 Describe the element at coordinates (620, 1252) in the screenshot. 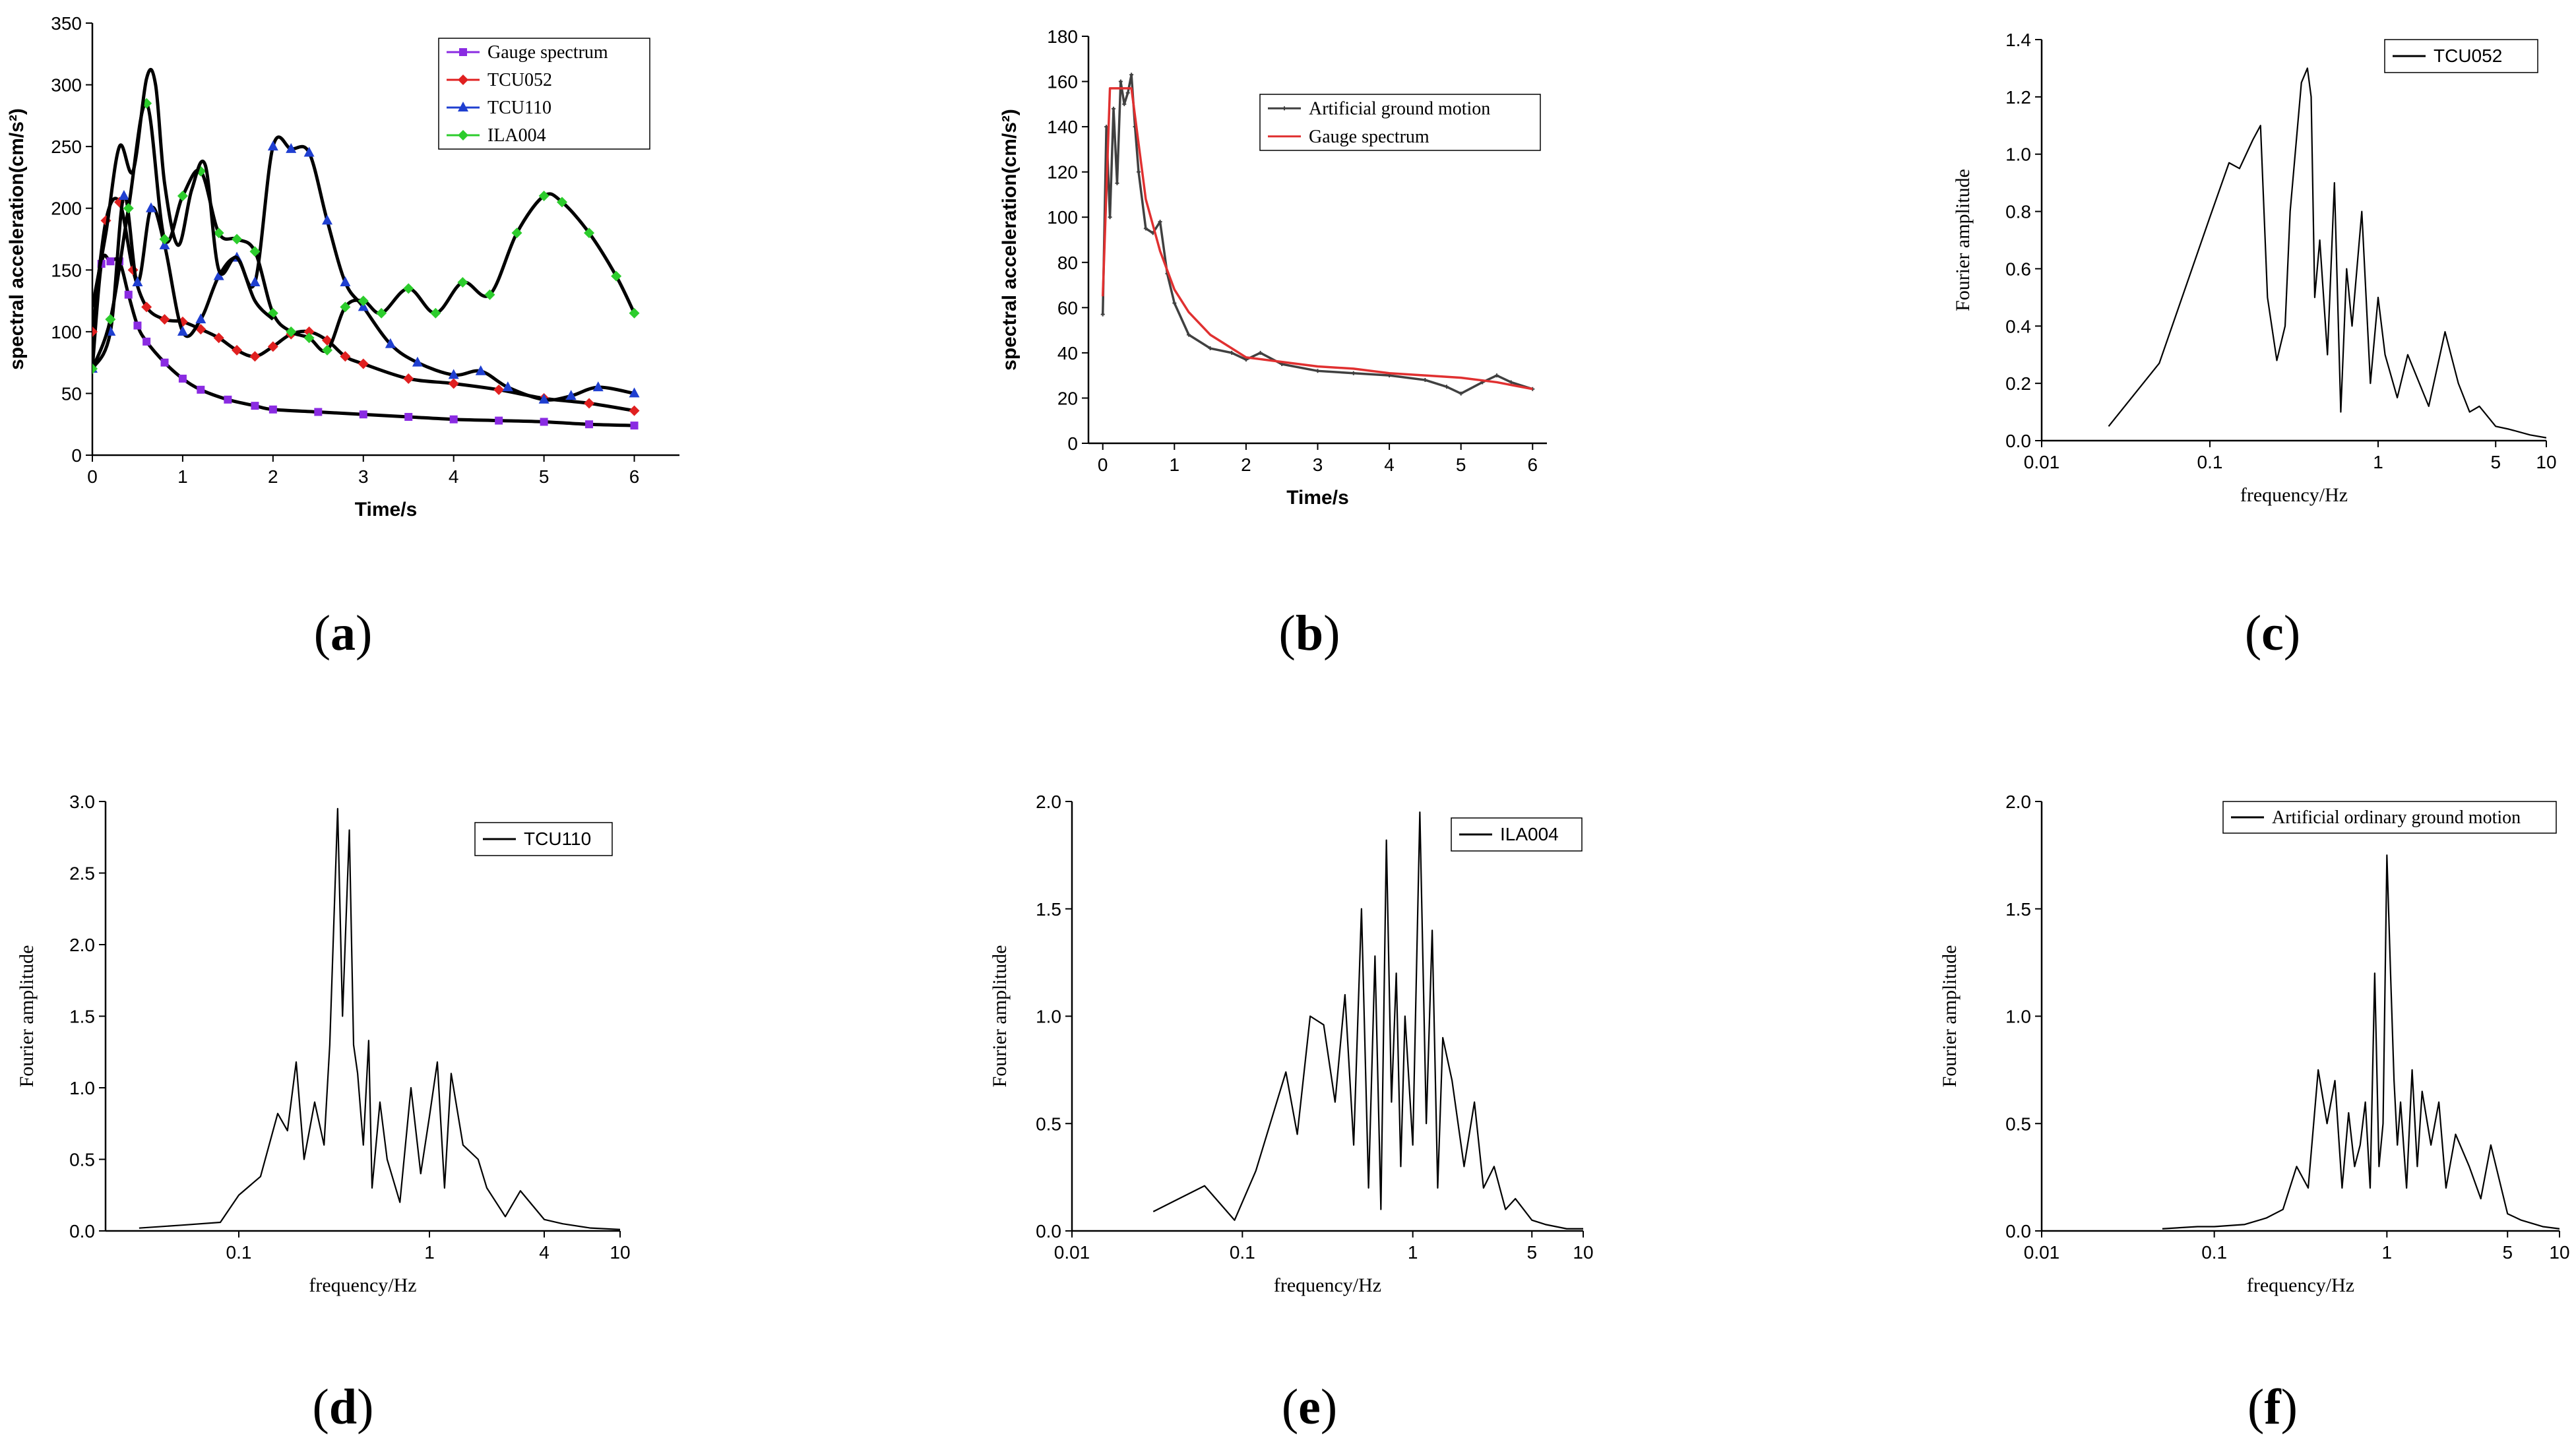

I see `x-tick-label: 10` at that location.